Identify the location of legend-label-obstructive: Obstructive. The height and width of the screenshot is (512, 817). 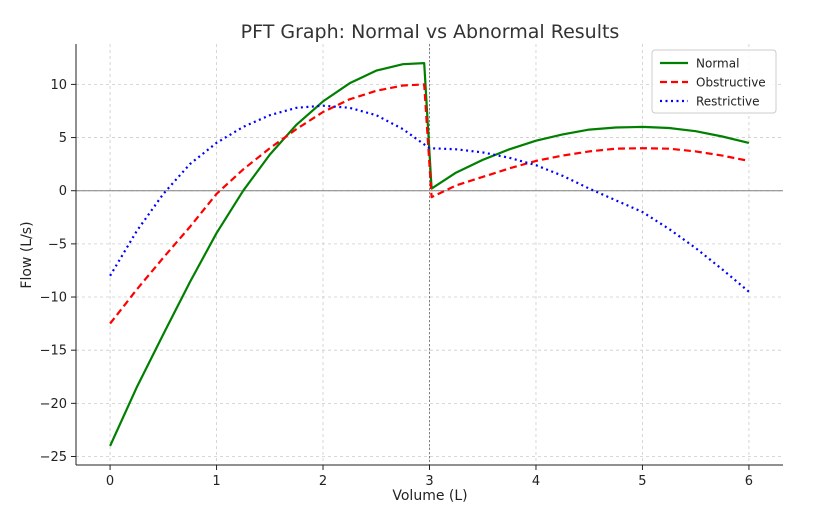
(731, 83).